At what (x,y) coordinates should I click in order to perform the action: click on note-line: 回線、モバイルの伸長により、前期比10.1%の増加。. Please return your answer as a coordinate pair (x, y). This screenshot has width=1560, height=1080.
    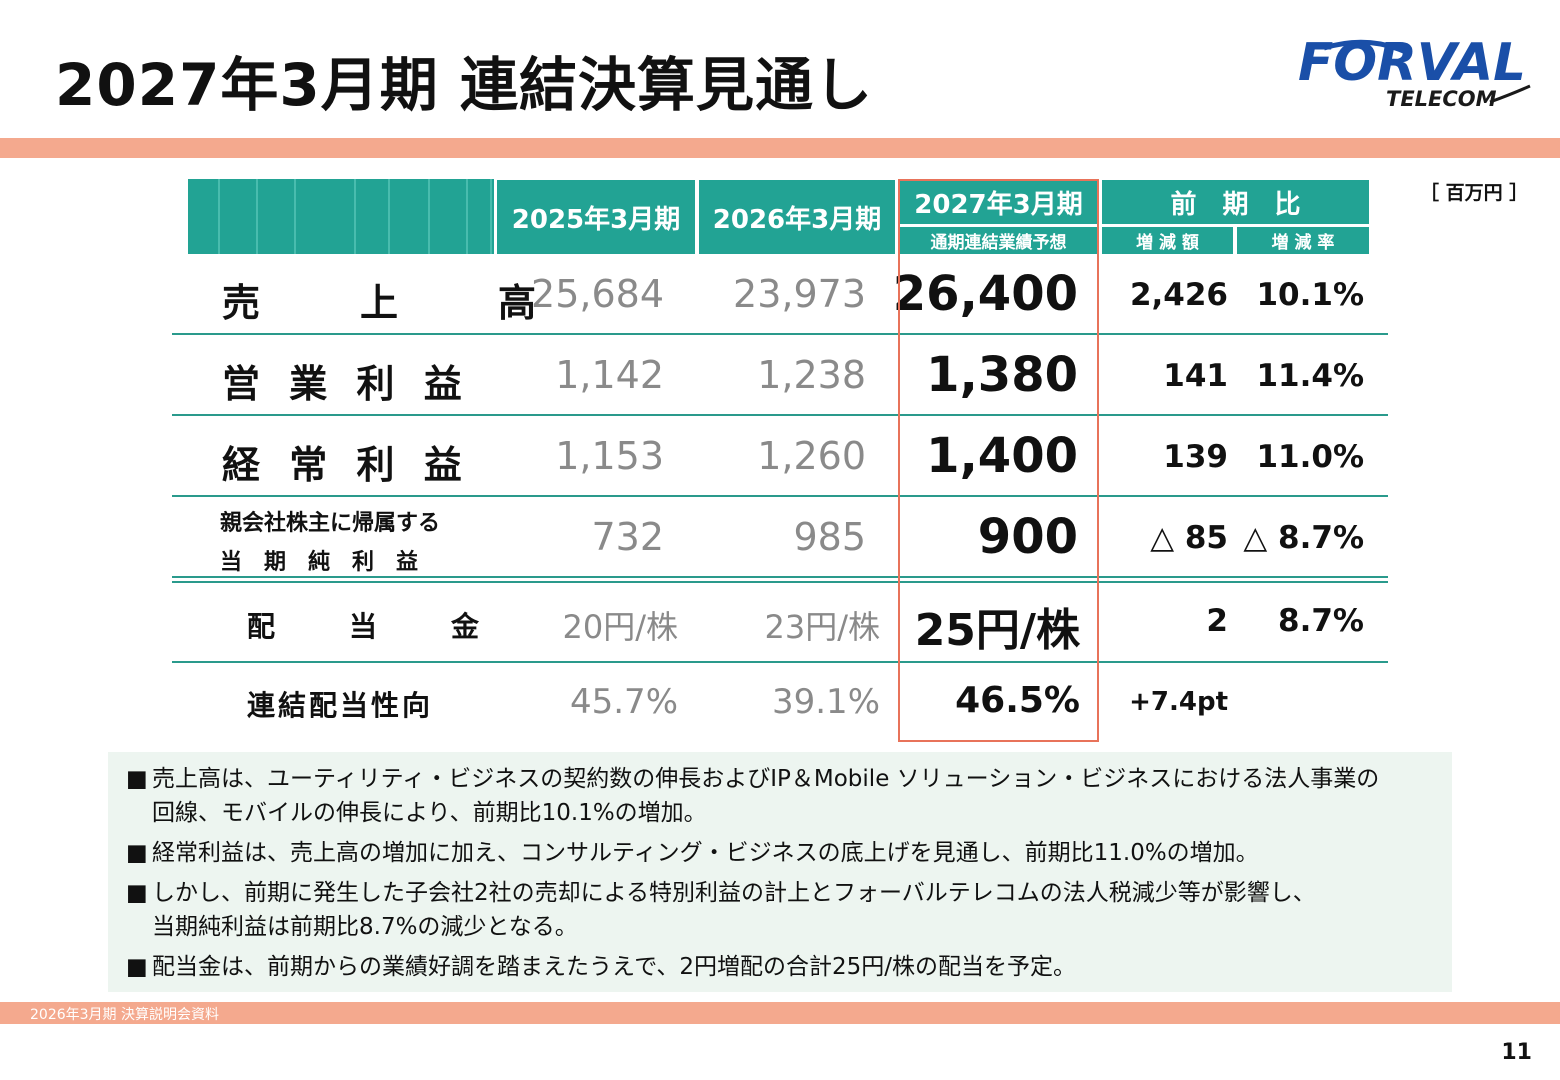
    Looking at the image, I should click on (429, 813).